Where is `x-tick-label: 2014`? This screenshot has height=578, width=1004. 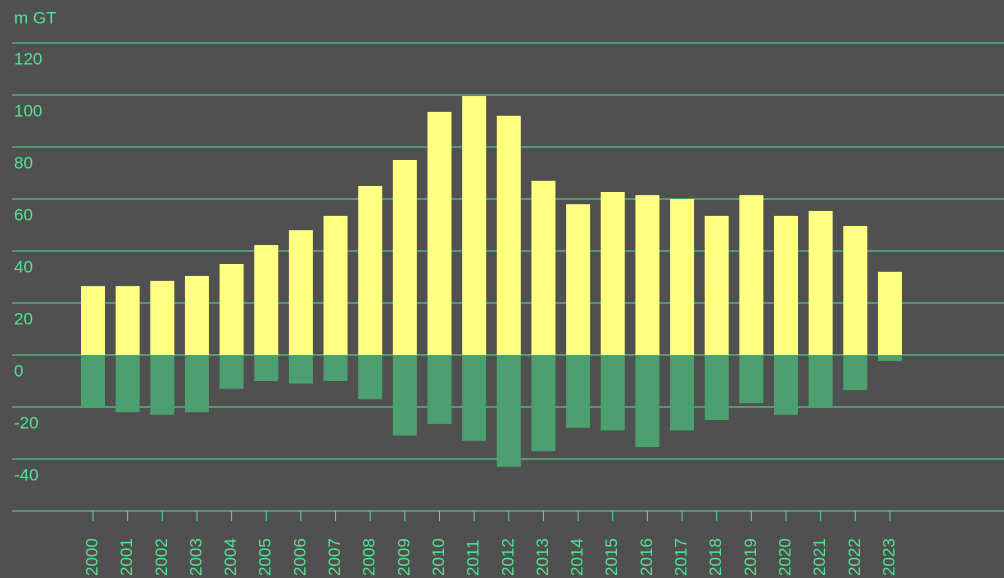 x-tick-label: 2014 is located at coordinates (577, 557).